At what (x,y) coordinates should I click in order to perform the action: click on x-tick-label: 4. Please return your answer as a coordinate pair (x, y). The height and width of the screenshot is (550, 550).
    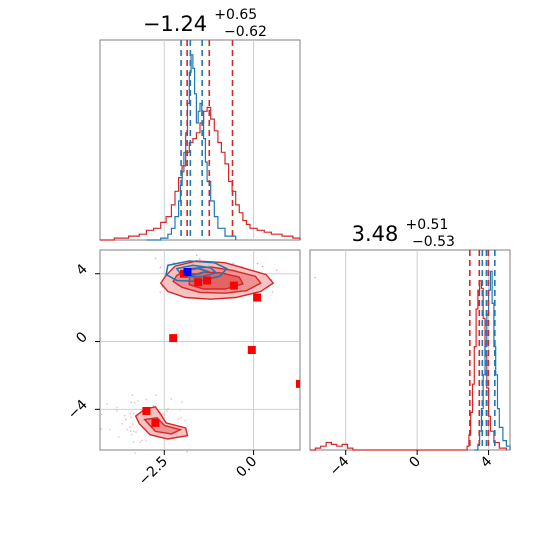
    Looking at the image, I should click on (487, 462).